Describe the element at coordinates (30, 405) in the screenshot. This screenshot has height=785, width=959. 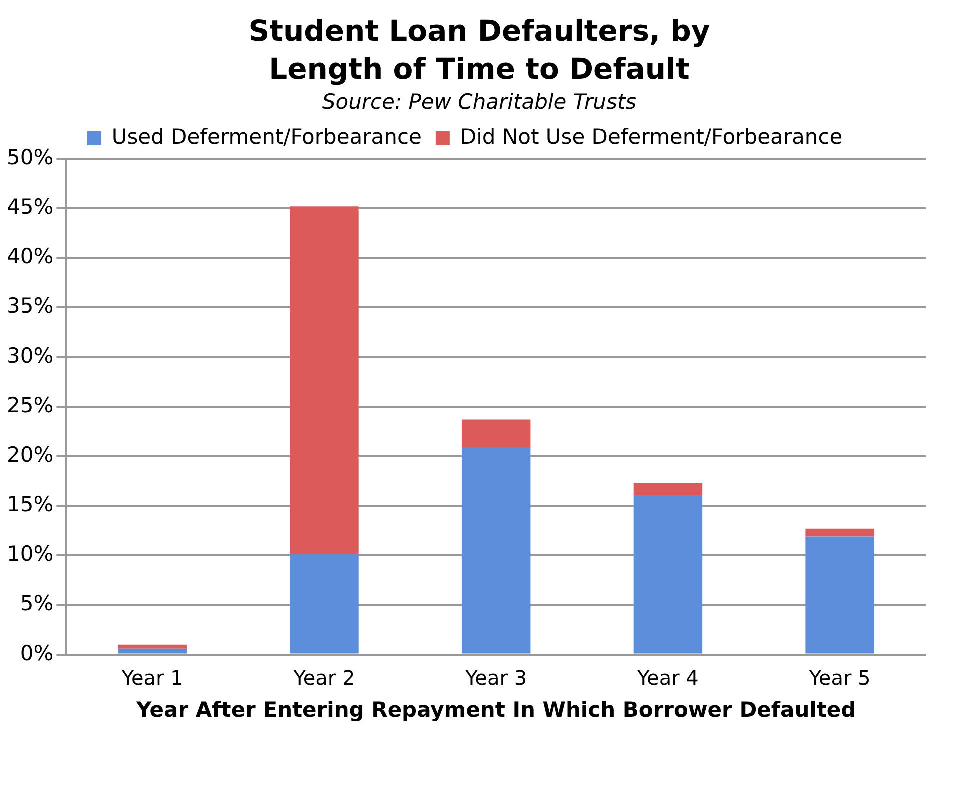
I see `y-tick-label: 25%` at that location.